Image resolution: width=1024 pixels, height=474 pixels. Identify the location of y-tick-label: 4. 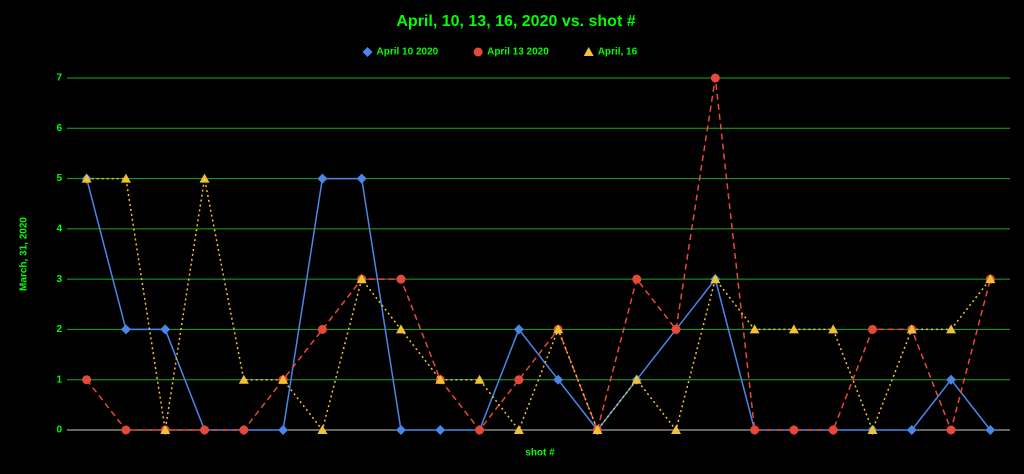
(59, 228).